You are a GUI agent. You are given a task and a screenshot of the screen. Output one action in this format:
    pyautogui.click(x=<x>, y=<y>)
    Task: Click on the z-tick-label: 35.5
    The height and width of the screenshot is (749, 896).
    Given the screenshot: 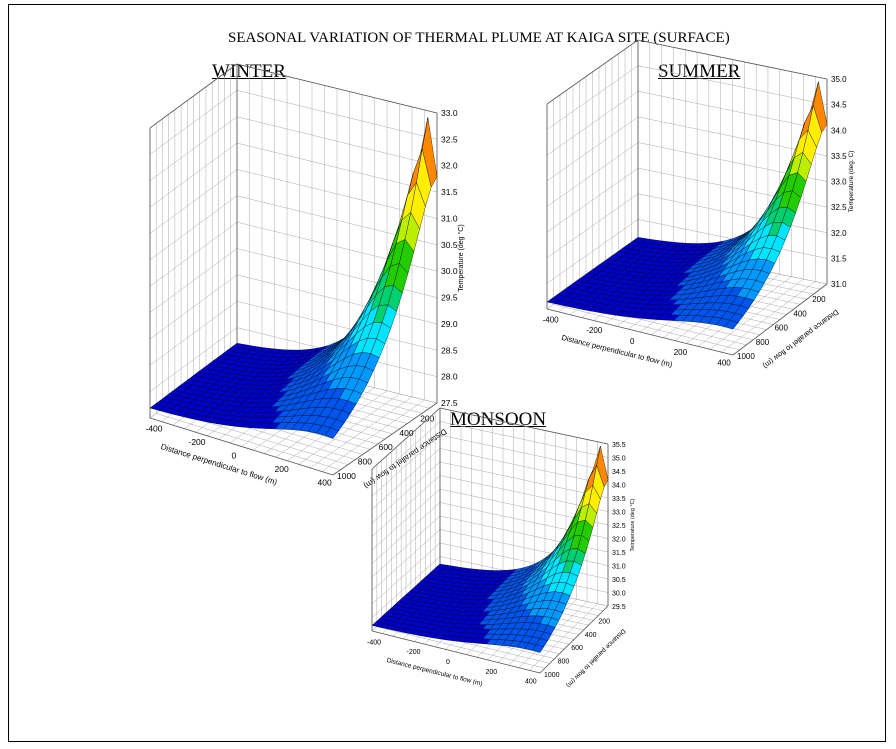 What is the action you would take?
    pyautogui.click(x=619, y=445)
    